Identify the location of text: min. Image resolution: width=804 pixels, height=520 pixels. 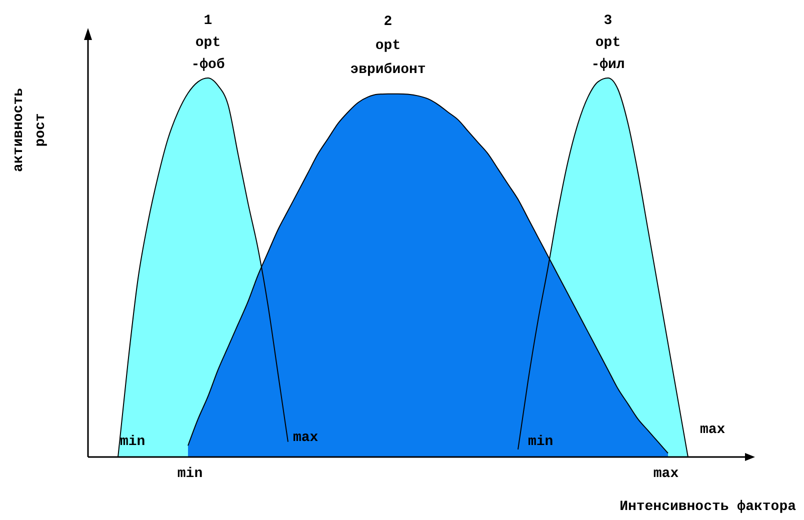
(190, 474).